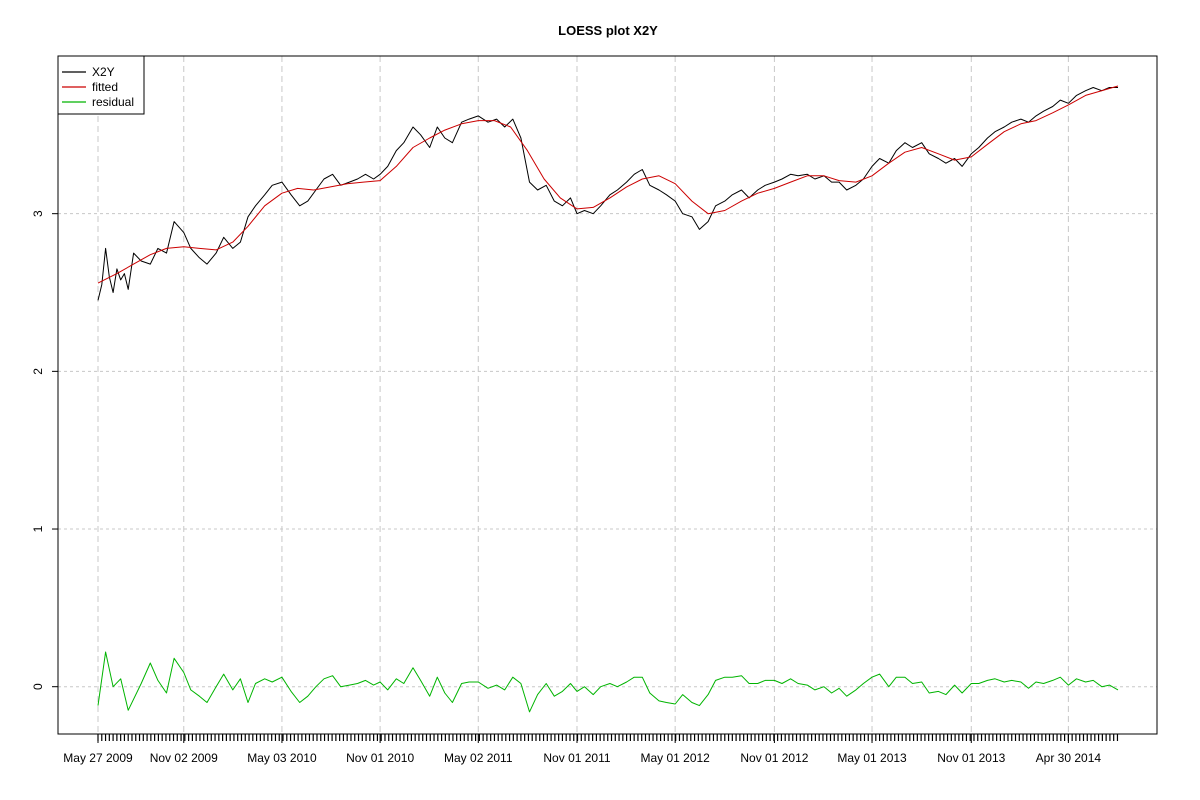 This screenshot has height=800, width=1200. I want to click on y-tick-label: 2, so click(38, 371).